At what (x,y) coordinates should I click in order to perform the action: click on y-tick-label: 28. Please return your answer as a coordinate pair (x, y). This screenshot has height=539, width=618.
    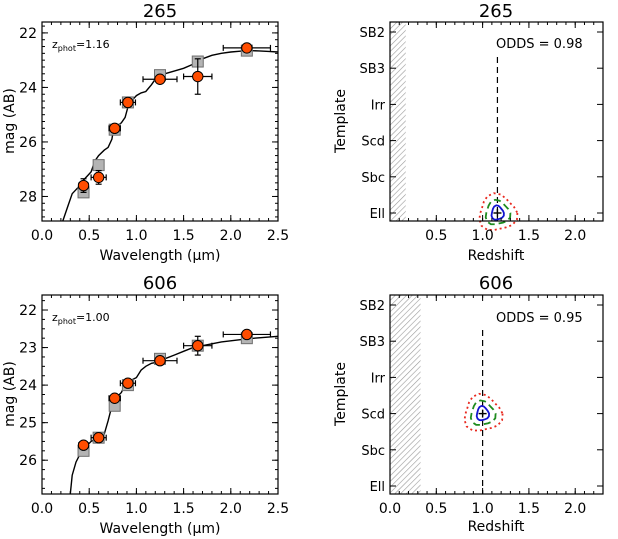
    Looking at the image, I should click on (28, 197).